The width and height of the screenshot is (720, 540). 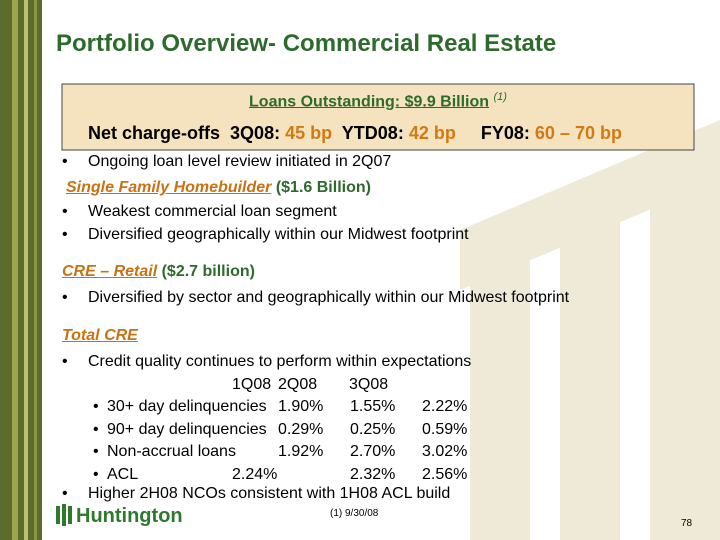 What do you see at coordinates (373, 474) in the screenshot?
I see `table-cell: 2.32%` at bounding box center [373, 474].